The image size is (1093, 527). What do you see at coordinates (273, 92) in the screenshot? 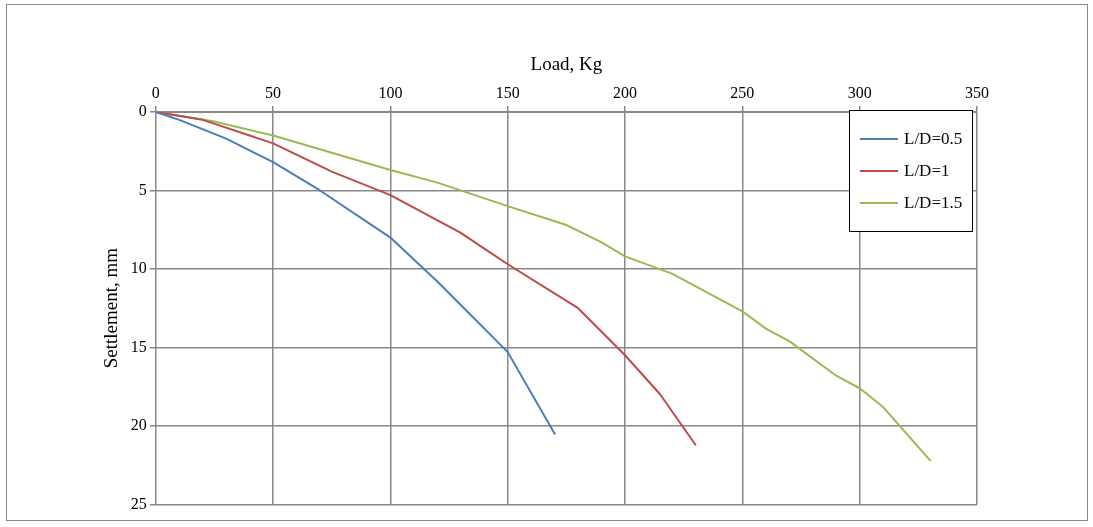
I see `x-tick-label: 50` at bounding box center [273, 92].